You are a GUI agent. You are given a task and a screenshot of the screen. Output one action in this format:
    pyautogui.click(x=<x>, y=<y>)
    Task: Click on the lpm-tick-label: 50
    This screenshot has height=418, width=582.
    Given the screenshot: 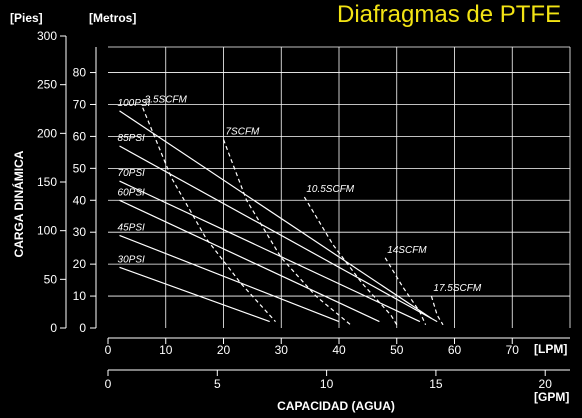 What is the action you would take?
    pyautogui.click(x=397, y=350)
    